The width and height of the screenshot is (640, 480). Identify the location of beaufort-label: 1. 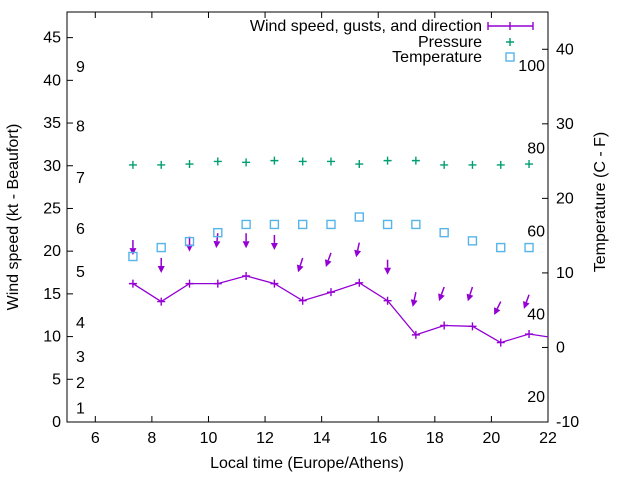
(80, 408).